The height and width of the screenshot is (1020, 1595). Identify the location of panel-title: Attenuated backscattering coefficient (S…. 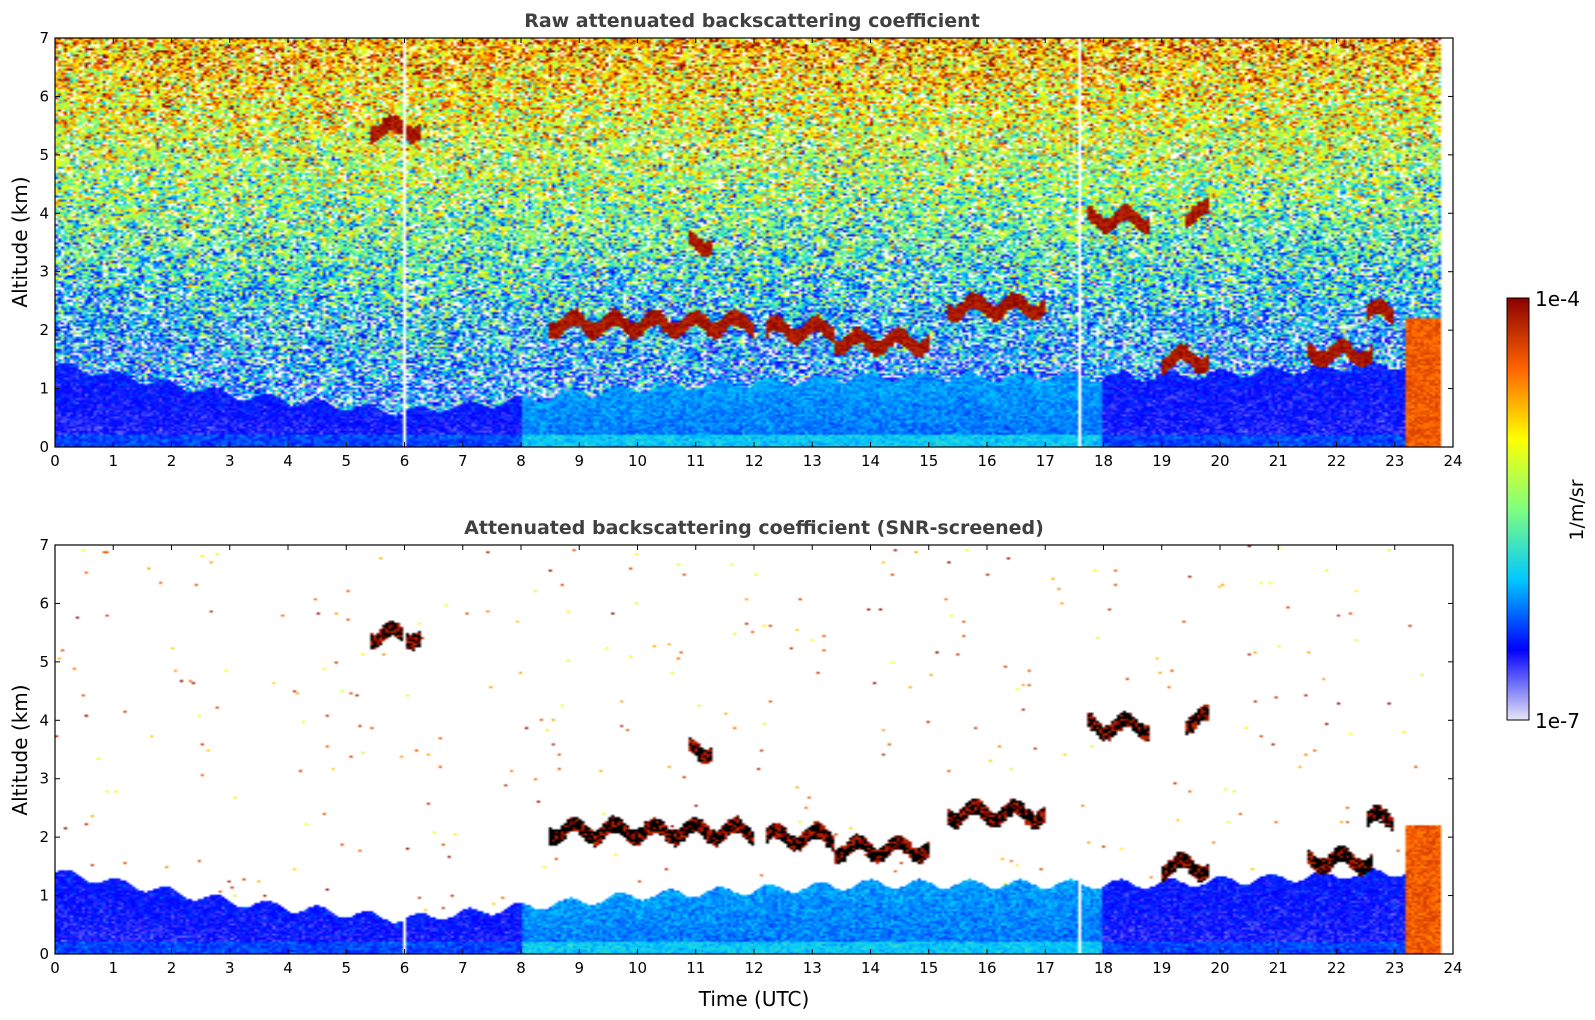
(754, 528).